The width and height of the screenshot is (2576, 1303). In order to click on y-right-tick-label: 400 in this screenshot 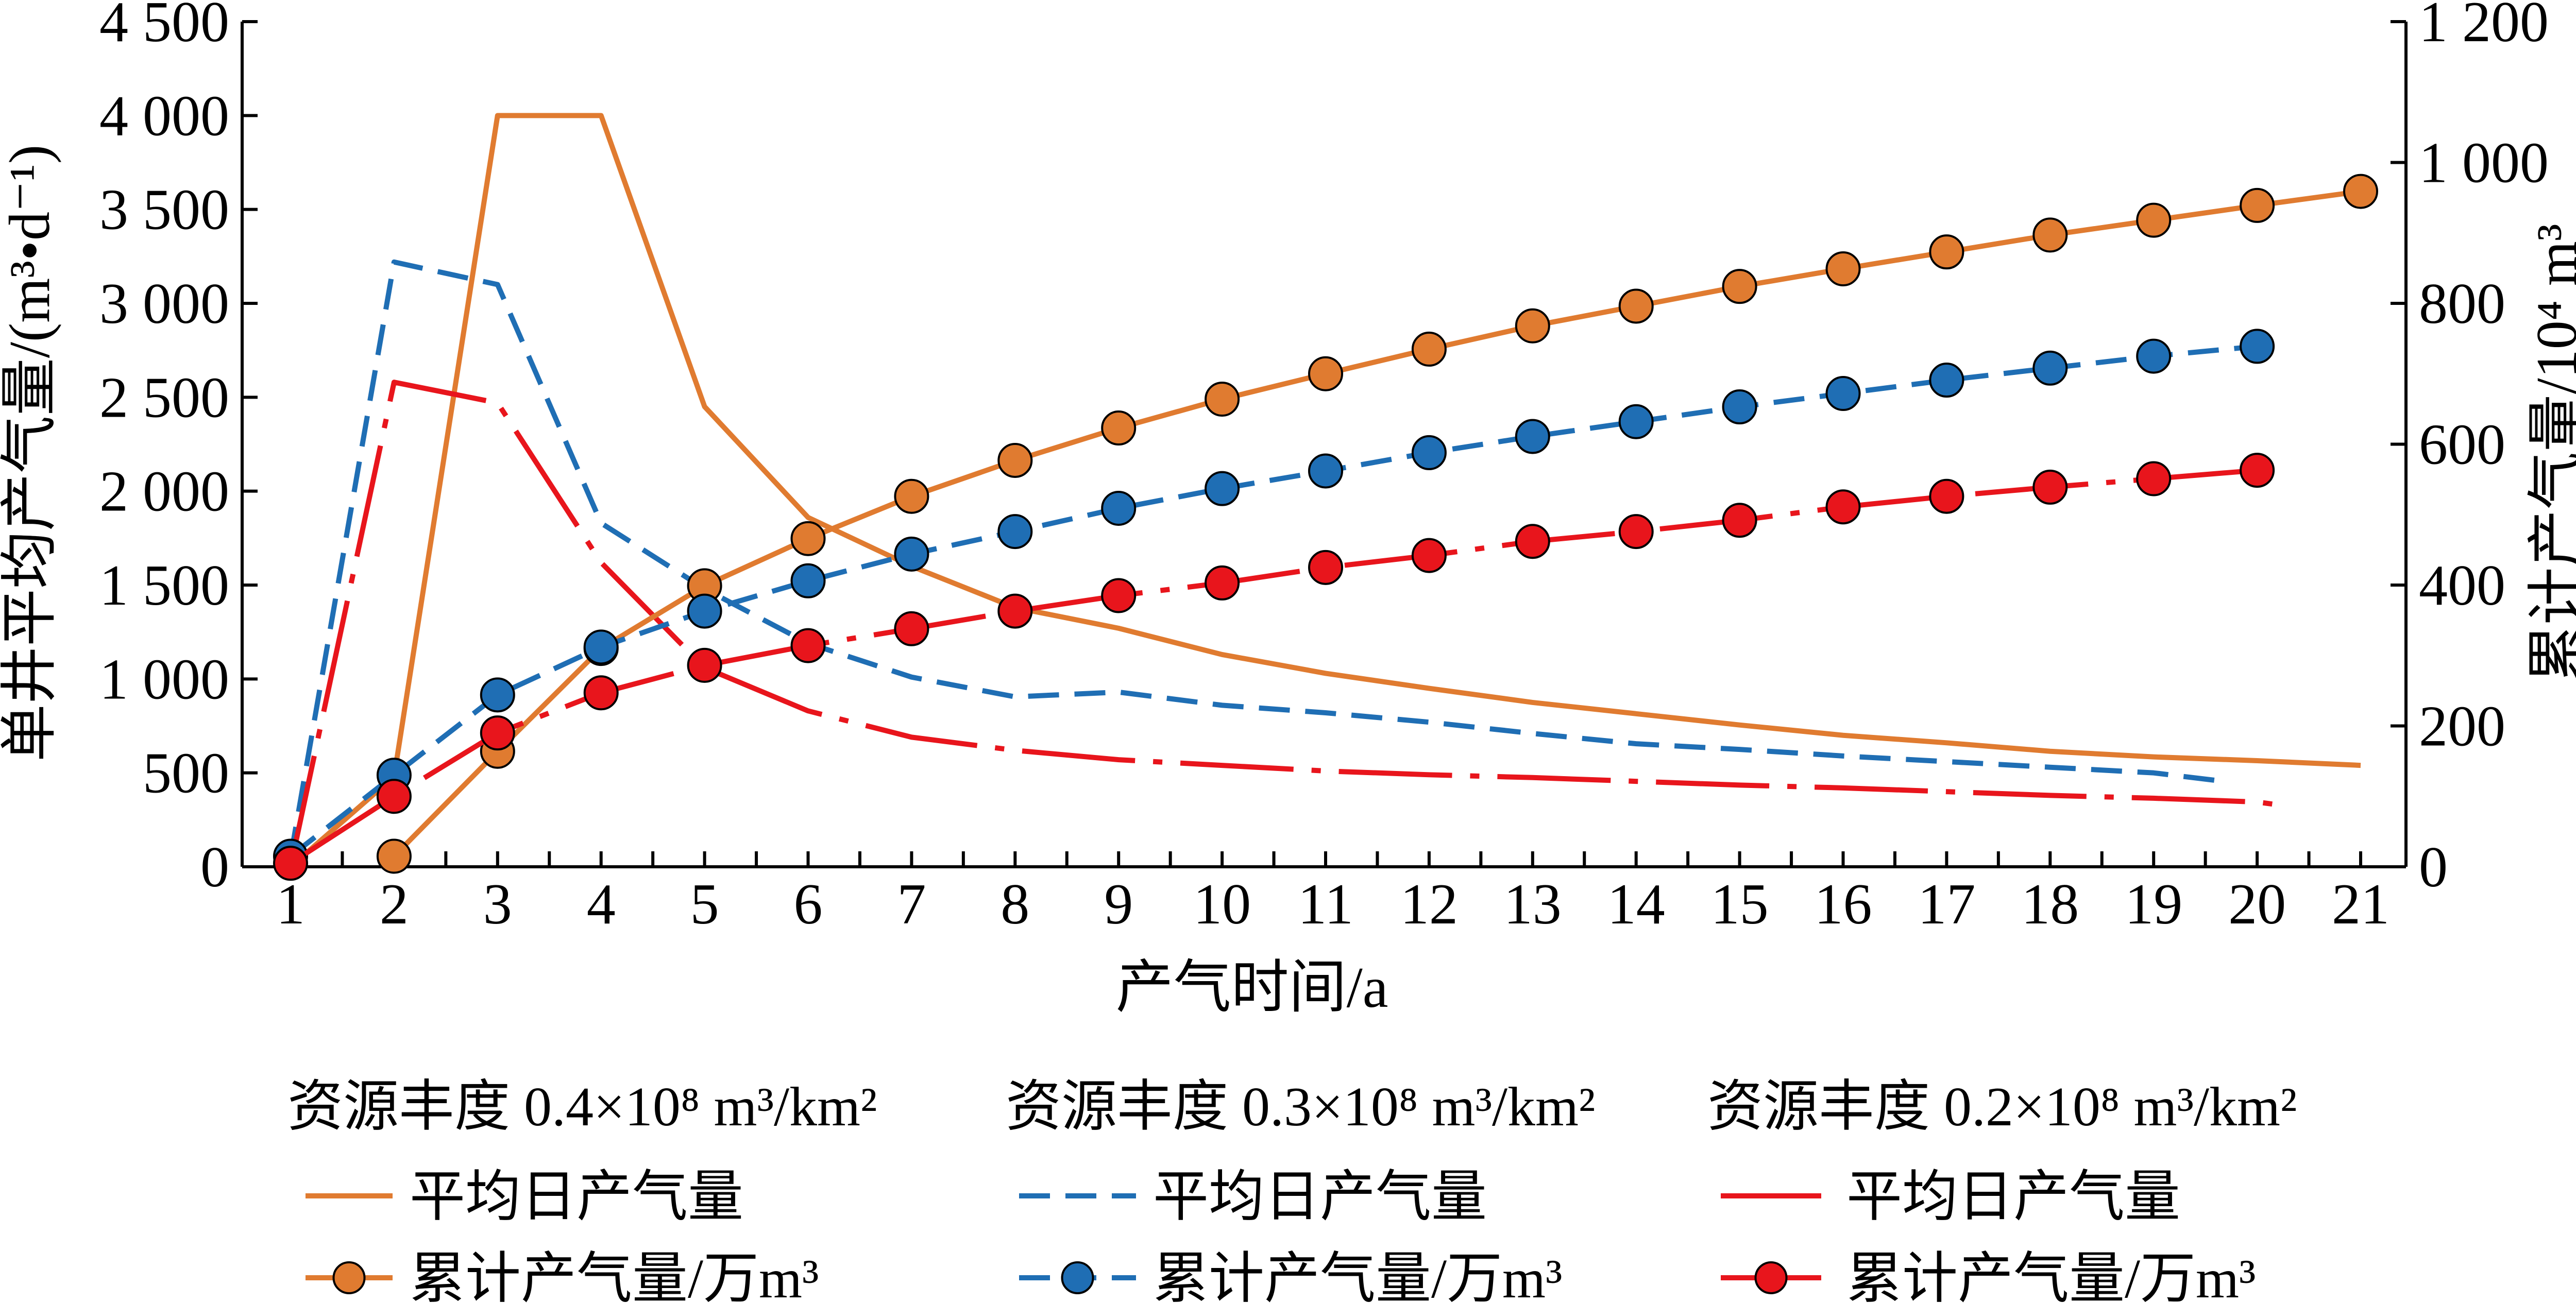, I will do `click(2462, 586)`.